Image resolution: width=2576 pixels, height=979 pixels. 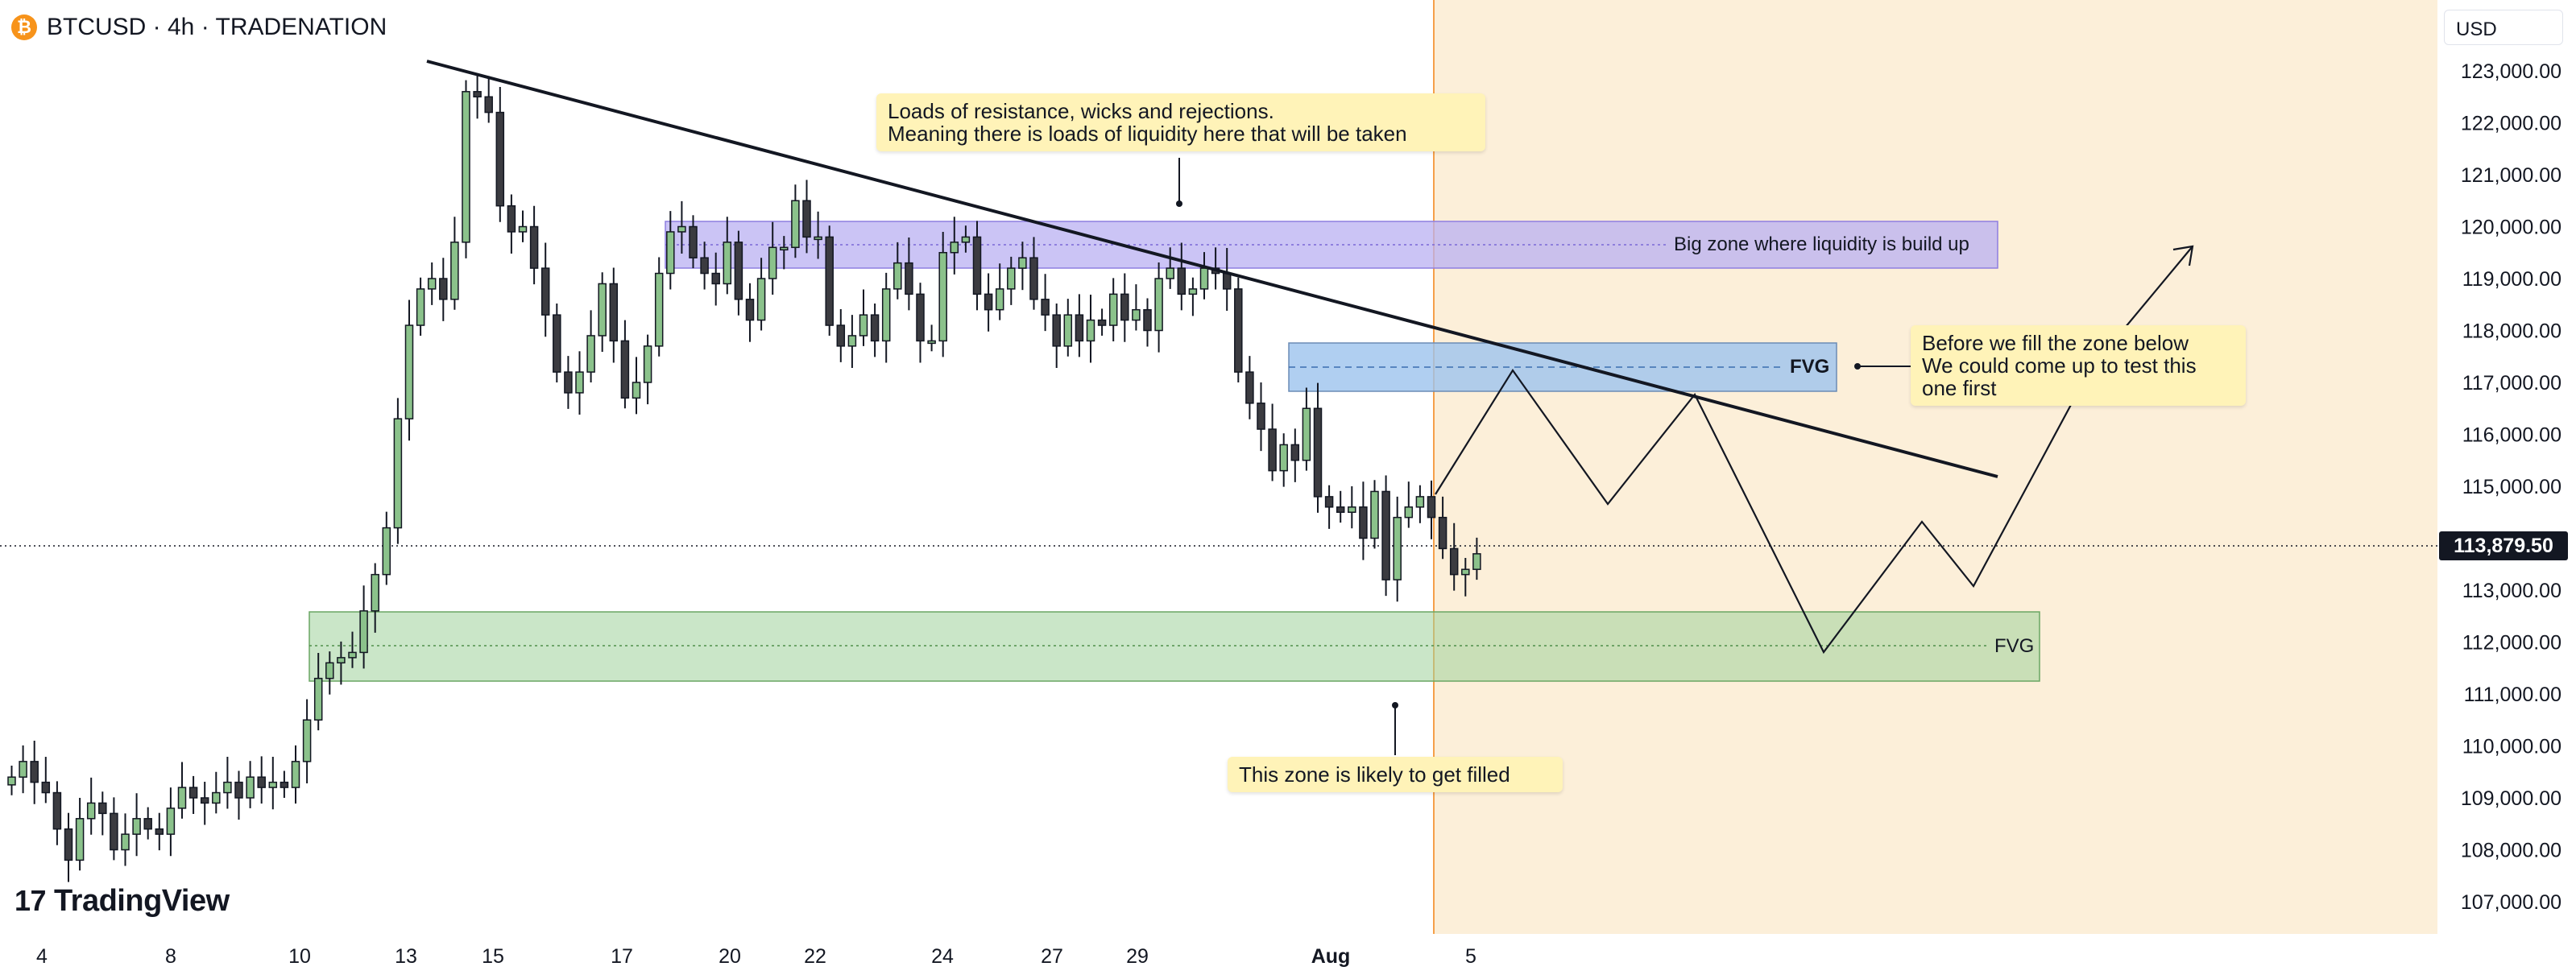 I want to click on fill-zone-note: This zone is likely to get filled, so click(x=1395, y=775).